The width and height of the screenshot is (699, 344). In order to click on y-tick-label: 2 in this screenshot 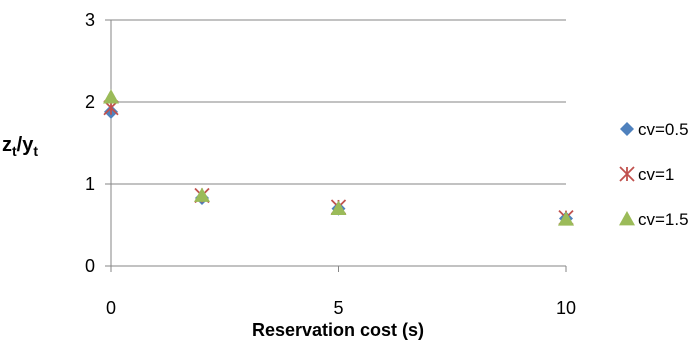, I will do `click(90, 102)`.